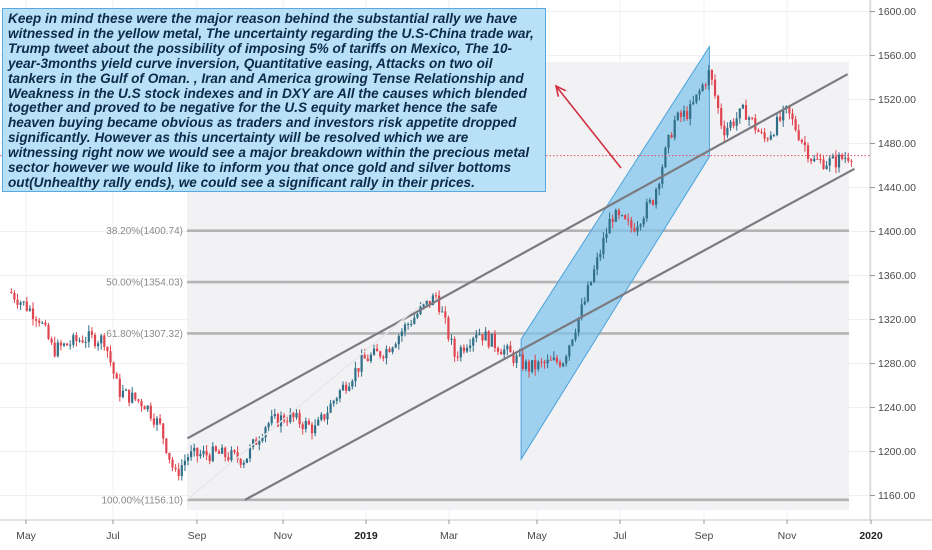 This screenshot has width=932, height=550. Describe the element at coordinates (283, 536) in the screenshot. I see `x-tick-label: Nov` at that location.